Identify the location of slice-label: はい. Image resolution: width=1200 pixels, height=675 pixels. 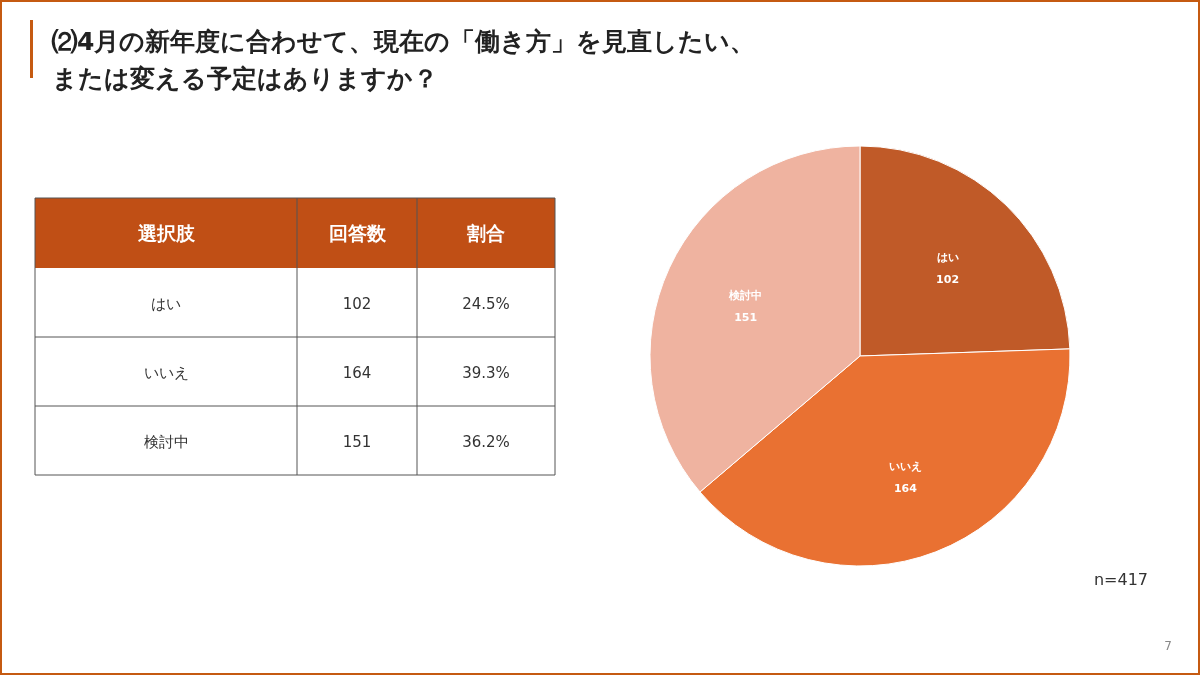
(947, 258).